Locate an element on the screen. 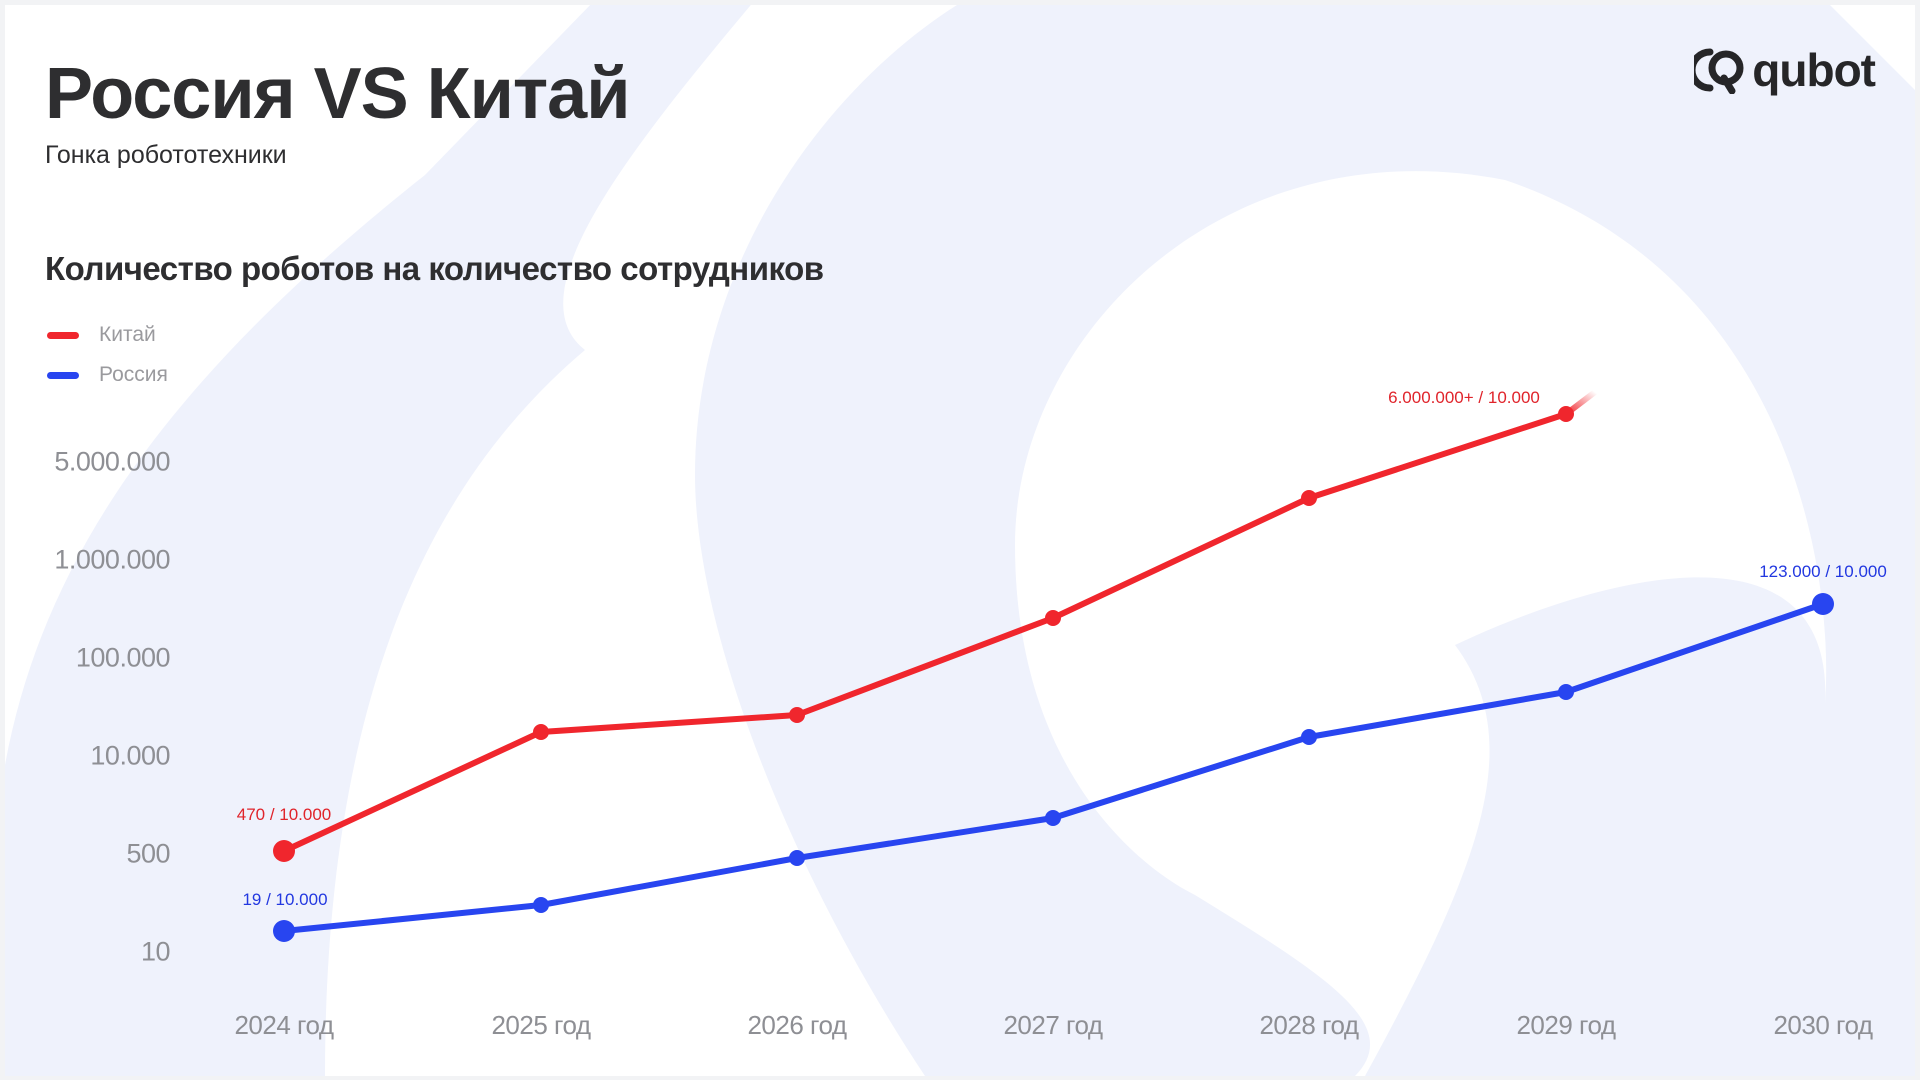  y-tick: 500 is located at coordinates (148, 853).